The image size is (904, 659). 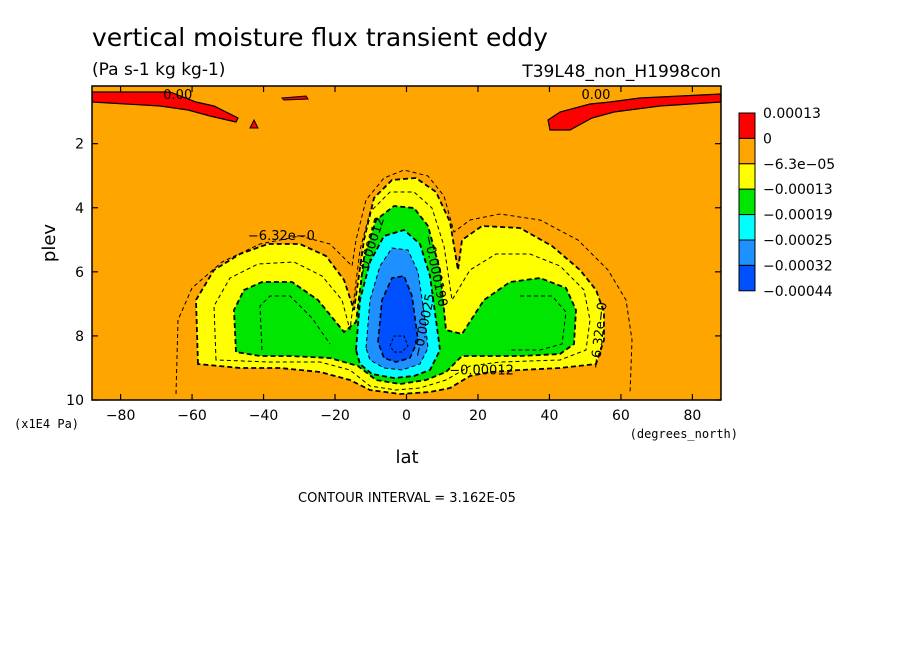 I want to click on y-tick-label: 4, so click(x=79, y=209).